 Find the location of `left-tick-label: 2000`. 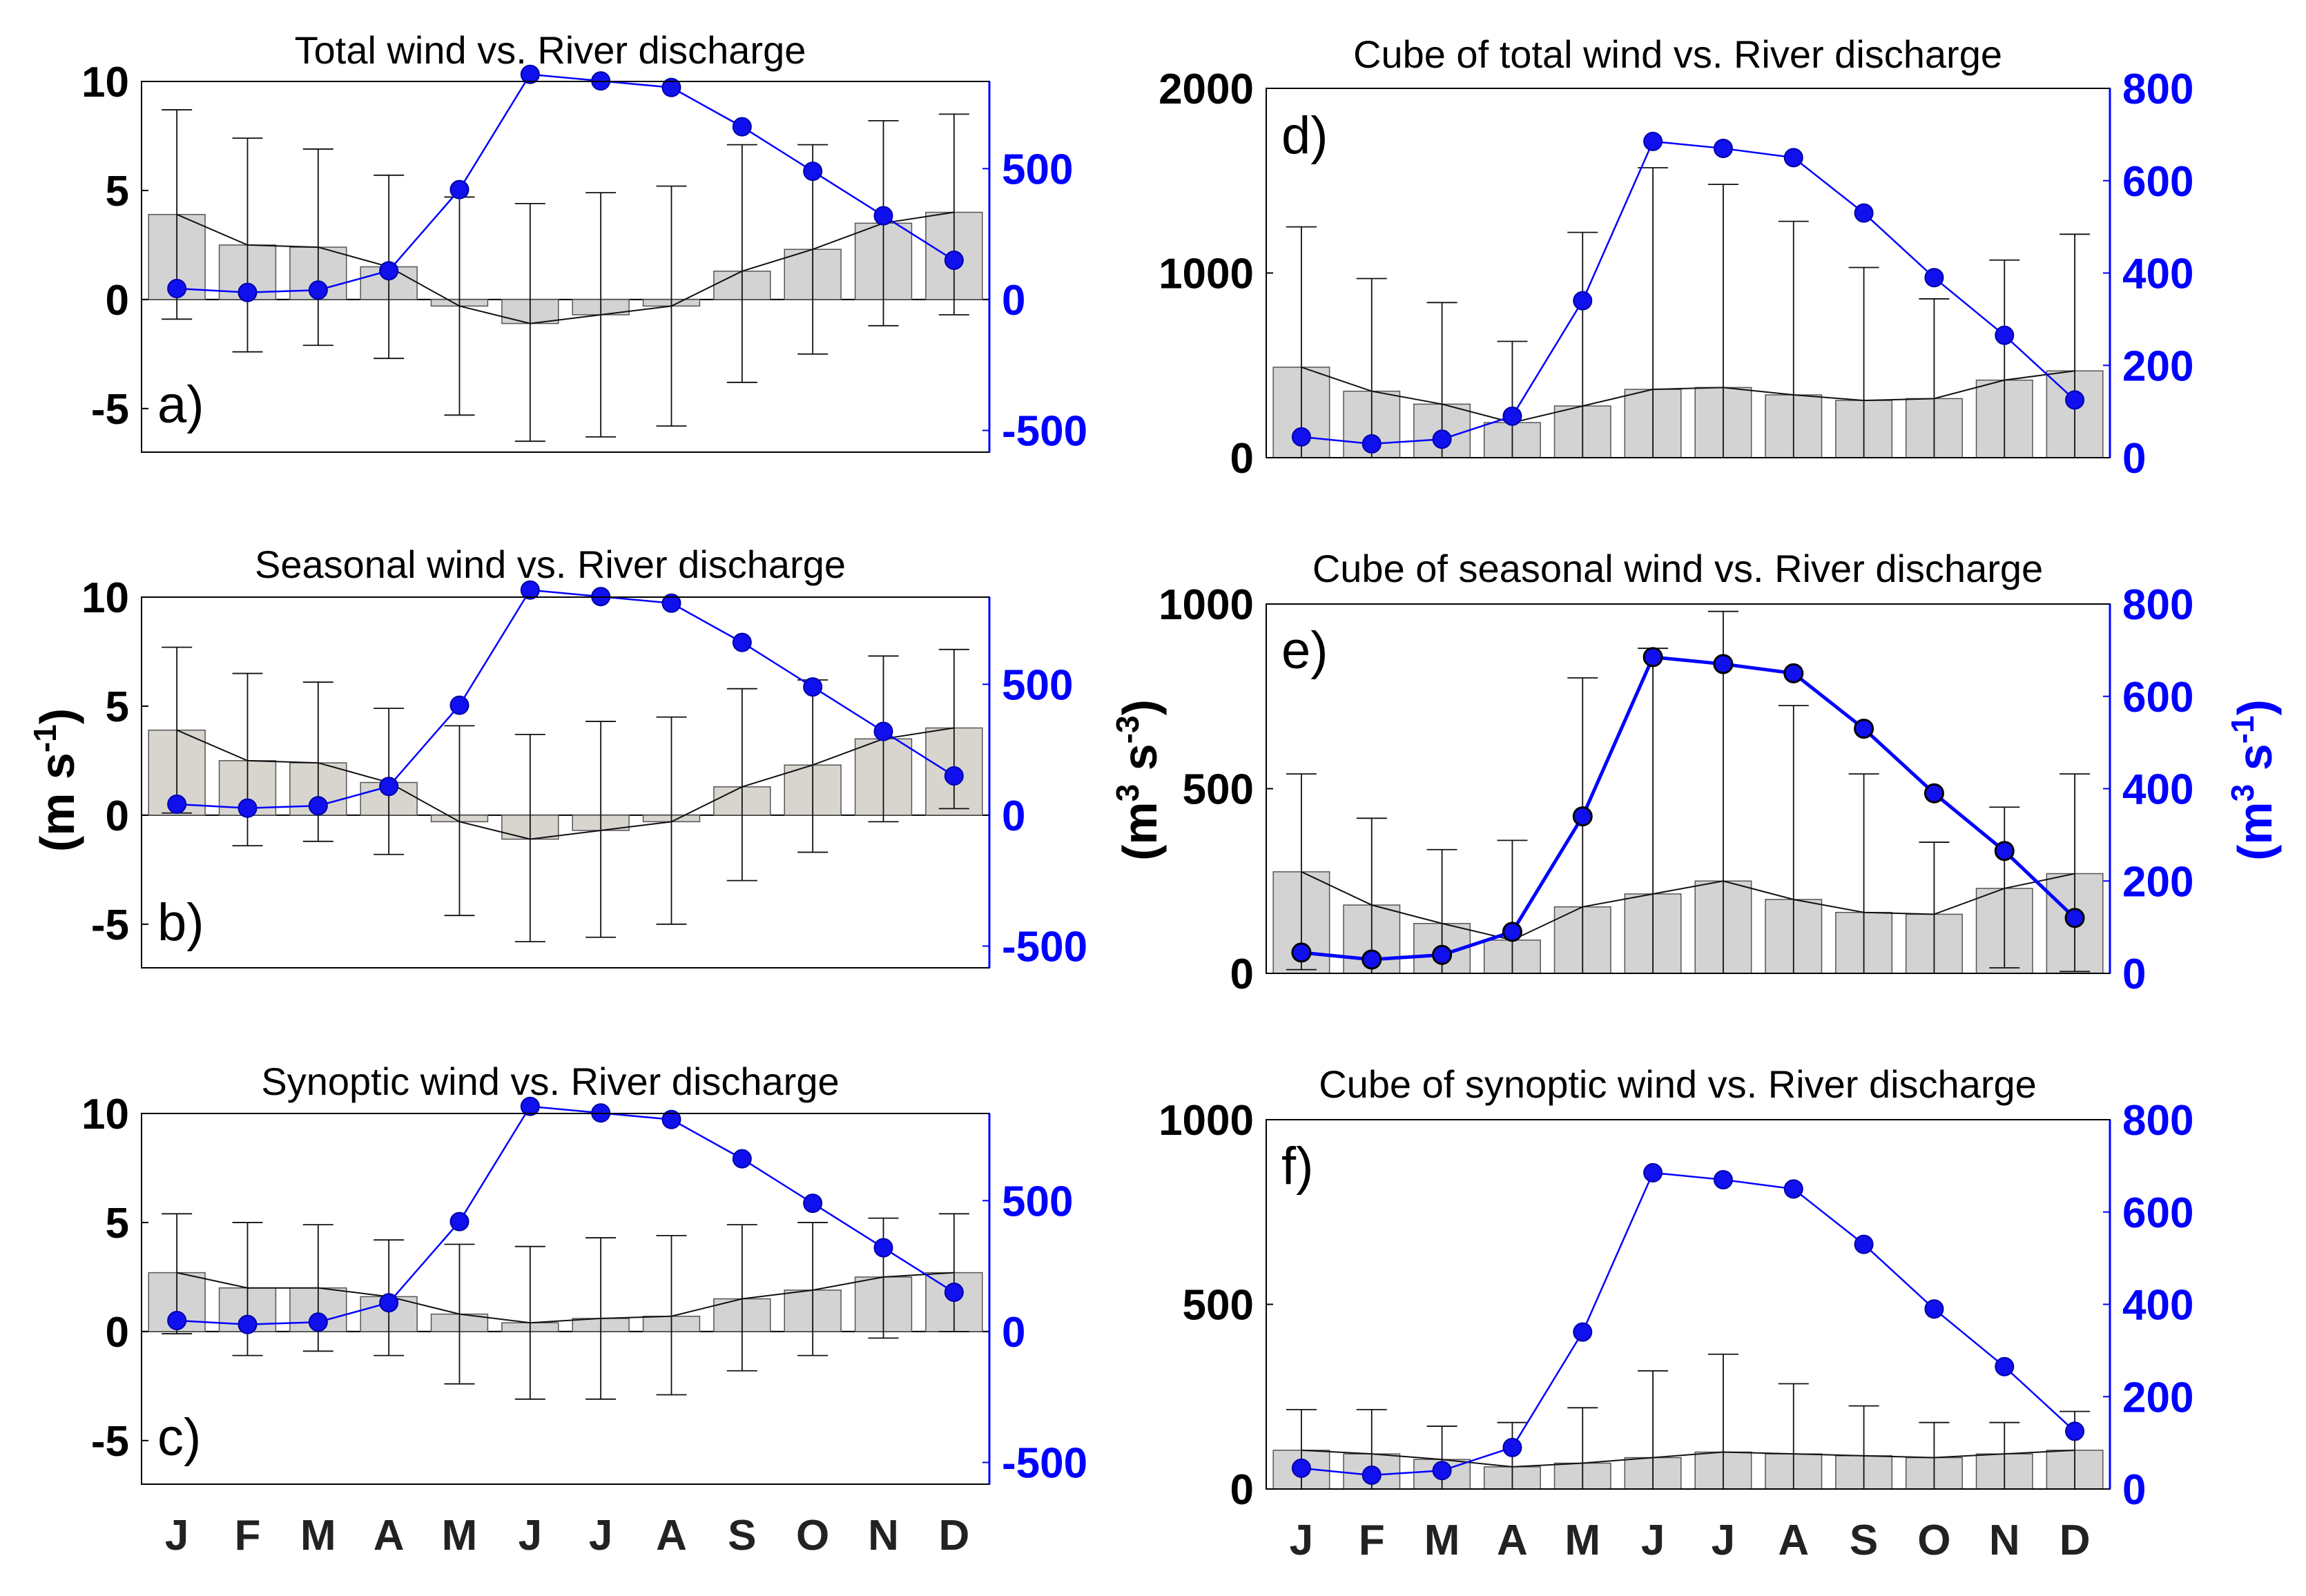

left-tick-label: 2000 is located at coordinates (1206, 90).